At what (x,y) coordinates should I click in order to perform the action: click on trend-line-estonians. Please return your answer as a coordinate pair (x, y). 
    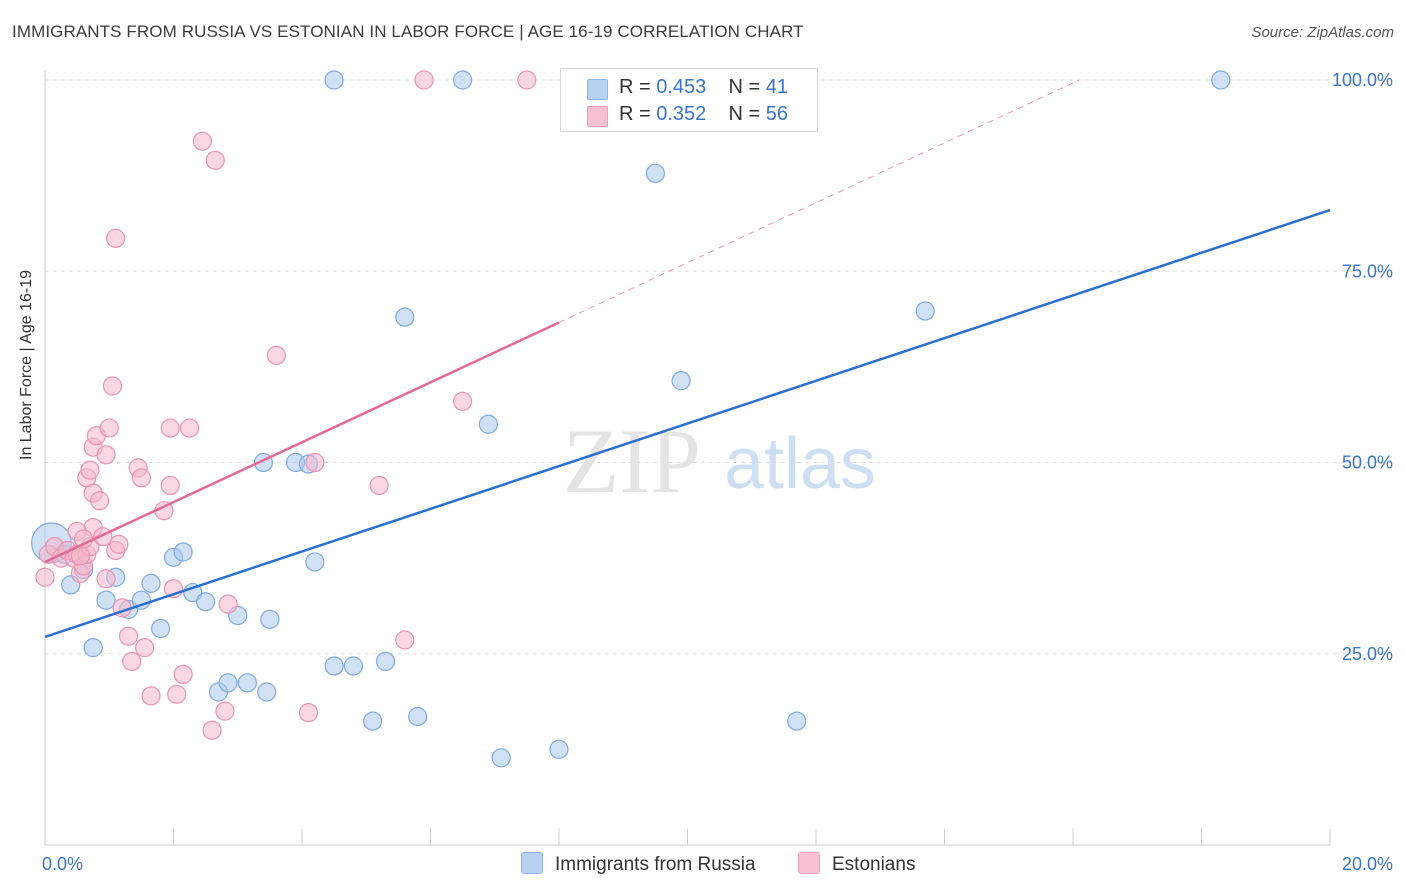
    Looking at the image, I should click on (302, 442).